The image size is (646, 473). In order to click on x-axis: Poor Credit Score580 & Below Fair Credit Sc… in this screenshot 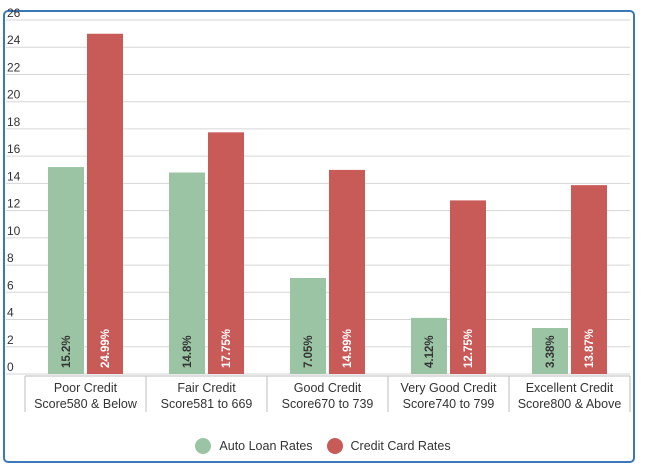, I will do `click(327, 393)`.